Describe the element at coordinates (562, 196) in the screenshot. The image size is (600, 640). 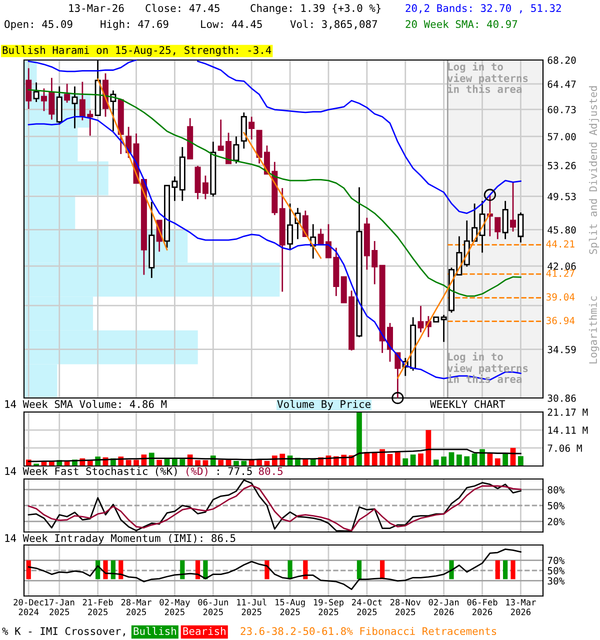
I see `y-tick-label: 49.53` at that location.